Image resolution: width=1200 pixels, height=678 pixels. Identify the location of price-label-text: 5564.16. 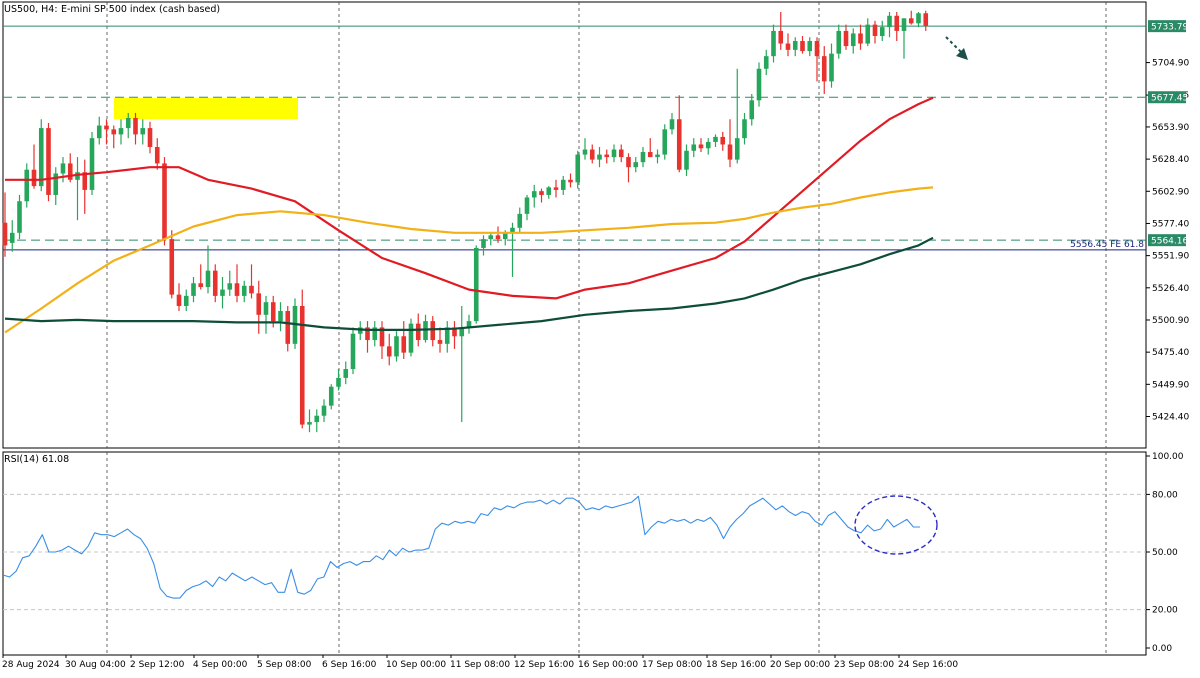
(1169, 242).